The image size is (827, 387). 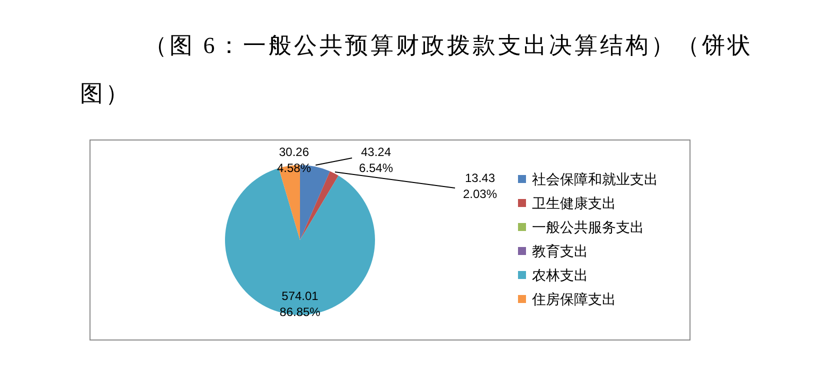 What do you see at coordinates (574, 204) in the screenshot?
I see `legend-label: 卫生健康支出` at bounding box center [574, 204].